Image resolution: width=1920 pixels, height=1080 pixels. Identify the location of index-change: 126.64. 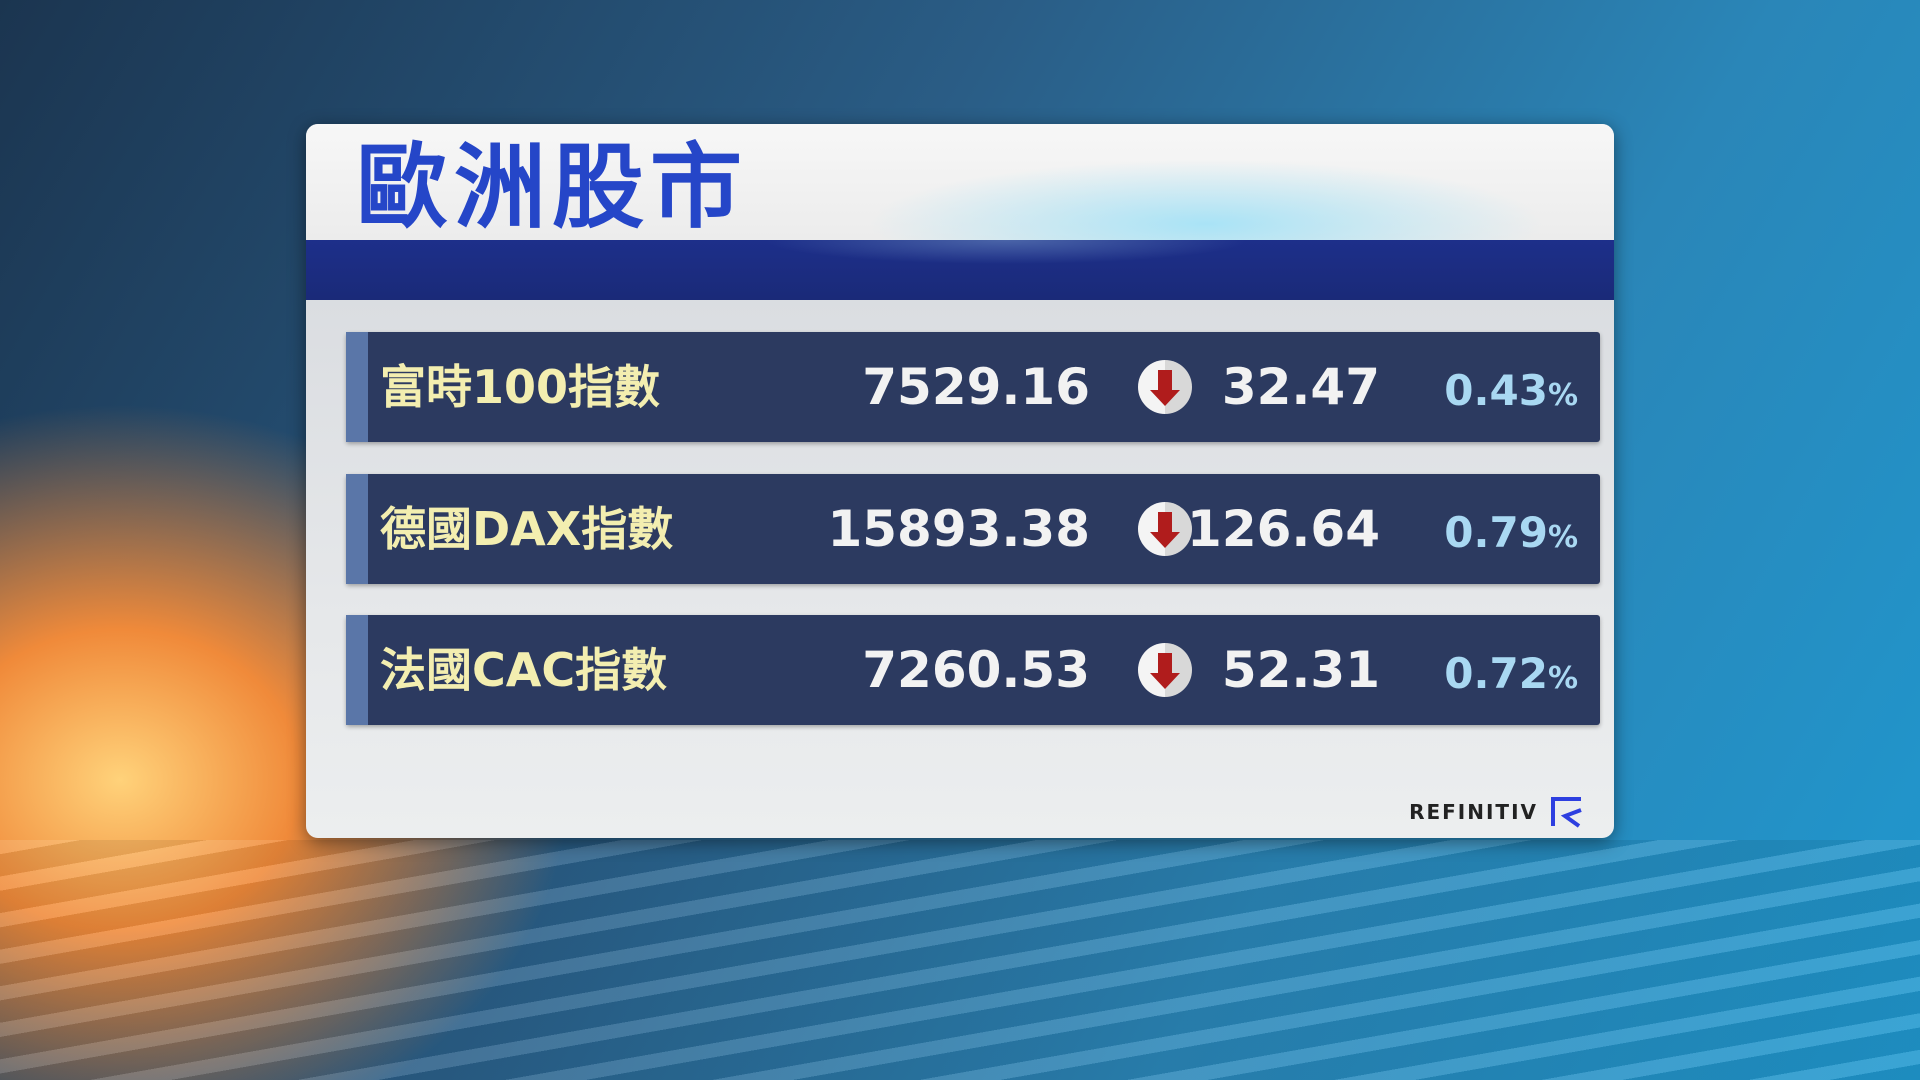
(1283, 529).